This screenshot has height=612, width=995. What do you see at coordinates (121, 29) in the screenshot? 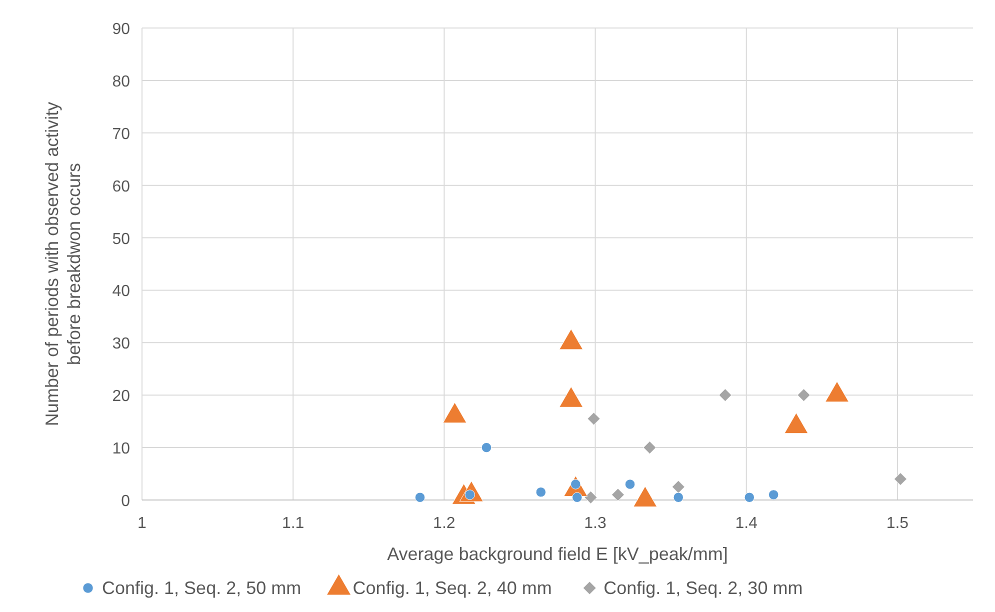
I see `y-tick-label: 90` at bounding box center [121, 29].